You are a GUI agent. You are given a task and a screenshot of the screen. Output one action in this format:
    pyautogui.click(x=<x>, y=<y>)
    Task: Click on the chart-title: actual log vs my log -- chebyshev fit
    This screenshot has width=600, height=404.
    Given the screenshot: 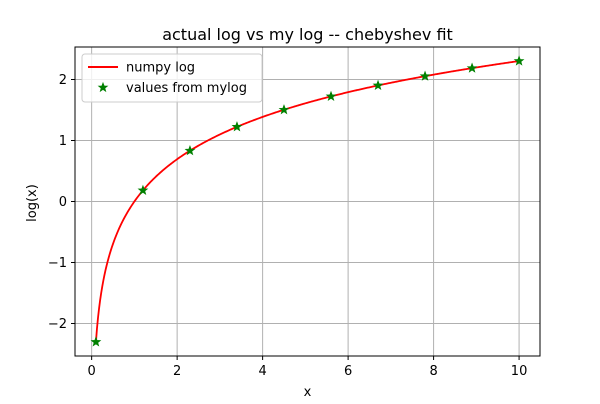 What is the action you would take?
    pyautogui.click(x=307, y=34)
    